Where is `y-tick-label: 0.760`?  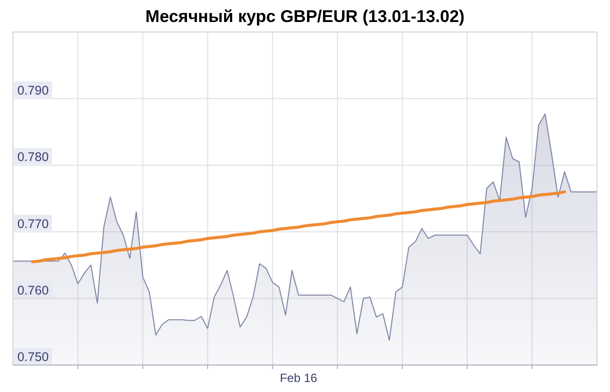 y-tick-label: 0.760 is located at coordinates (33, 290).